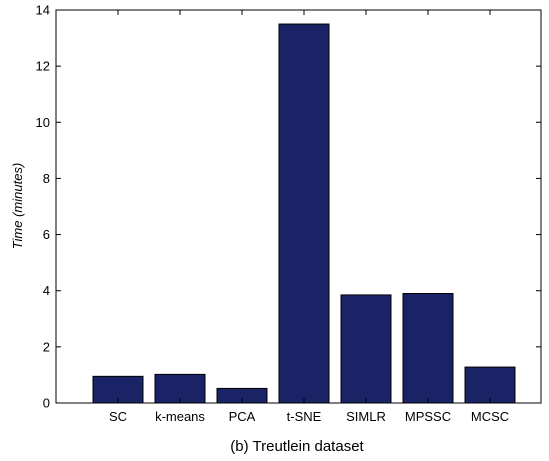 Image resolution: width=549 pixels, height=461 pixels. I want to click on bar-simlr, so click(366, 349).